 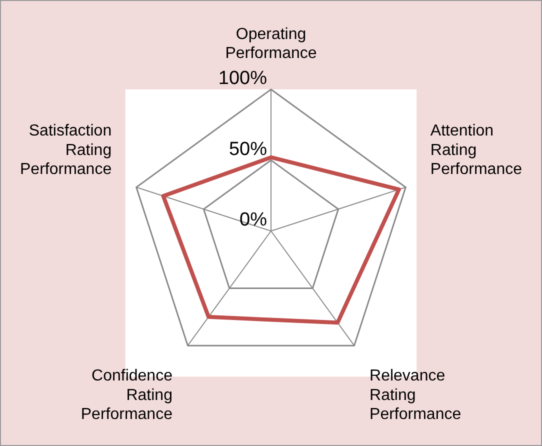 What do you see at coordinates (254, 220) in the screenshot?
I see `y-tick-label: 0%` at bounding box center [254, 220].